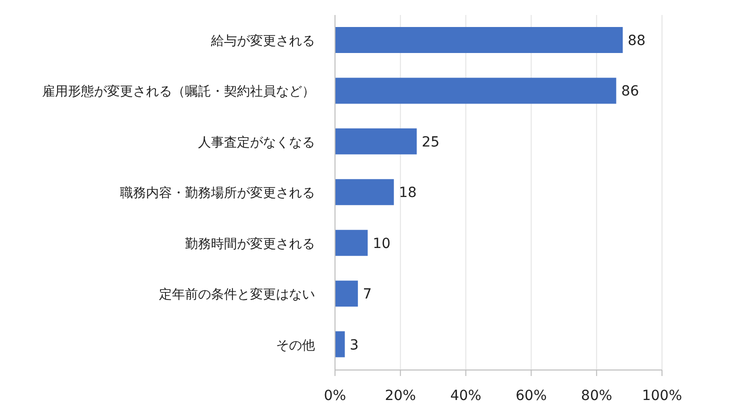 The height and width of the screenshot is (417, 741). I want to click on data-label: 25, so click(431, 142).